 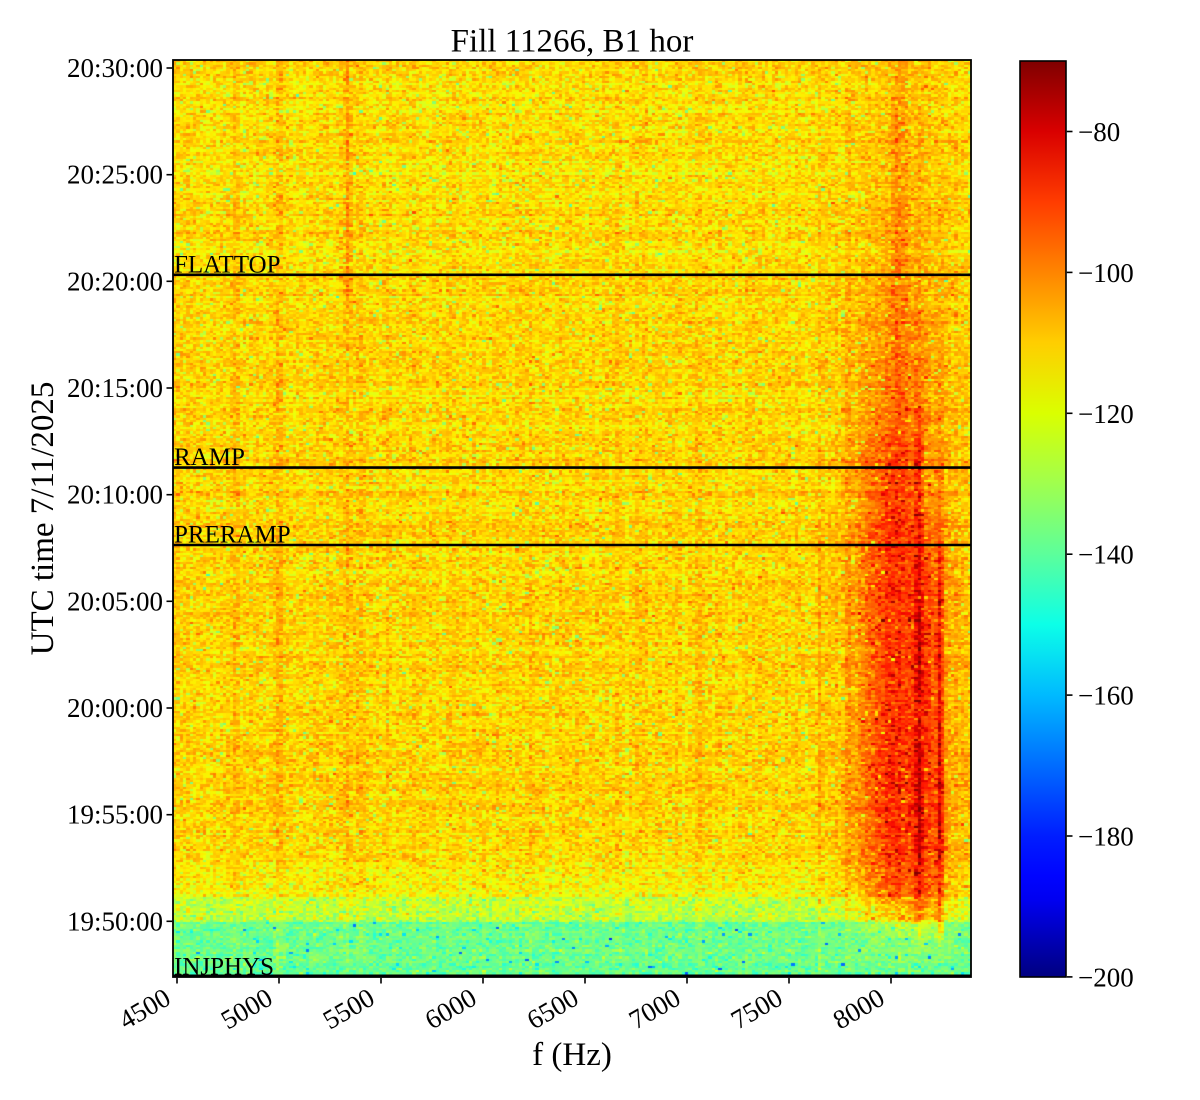 What do you see at coordinates (1106, 555) in the screenshot?
I see `svg-text: −140` at bounding box center [1106, 555].